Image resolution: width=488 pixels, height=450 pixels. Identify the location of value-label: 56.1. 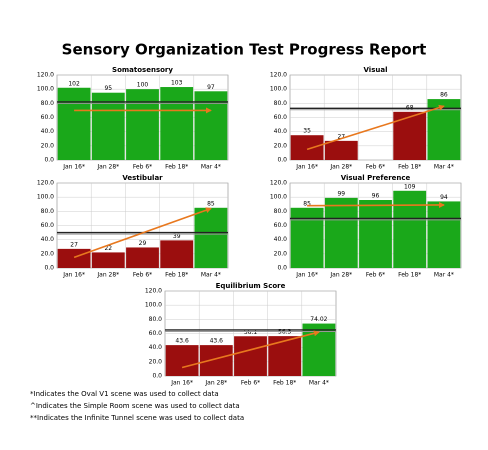
(251, 332).